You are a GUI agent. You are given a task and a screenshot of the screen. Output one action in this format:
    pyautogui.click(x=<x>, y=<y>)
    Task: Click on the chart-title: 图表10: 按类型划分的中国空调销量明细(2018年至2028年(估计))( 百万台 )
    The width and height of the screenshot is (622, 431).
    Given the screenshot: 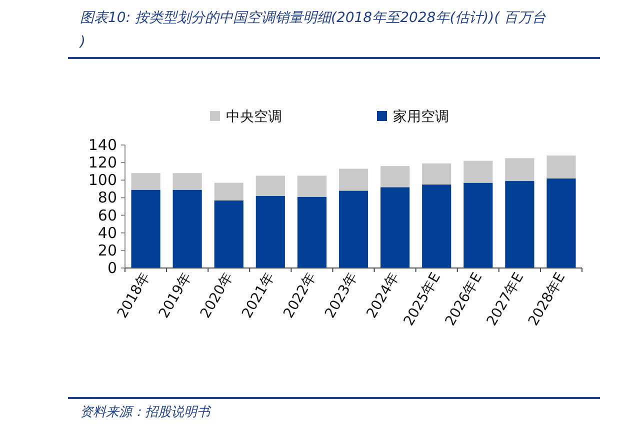 What is the action you would take?
    pyautogui.click(x=312, y=30)
    